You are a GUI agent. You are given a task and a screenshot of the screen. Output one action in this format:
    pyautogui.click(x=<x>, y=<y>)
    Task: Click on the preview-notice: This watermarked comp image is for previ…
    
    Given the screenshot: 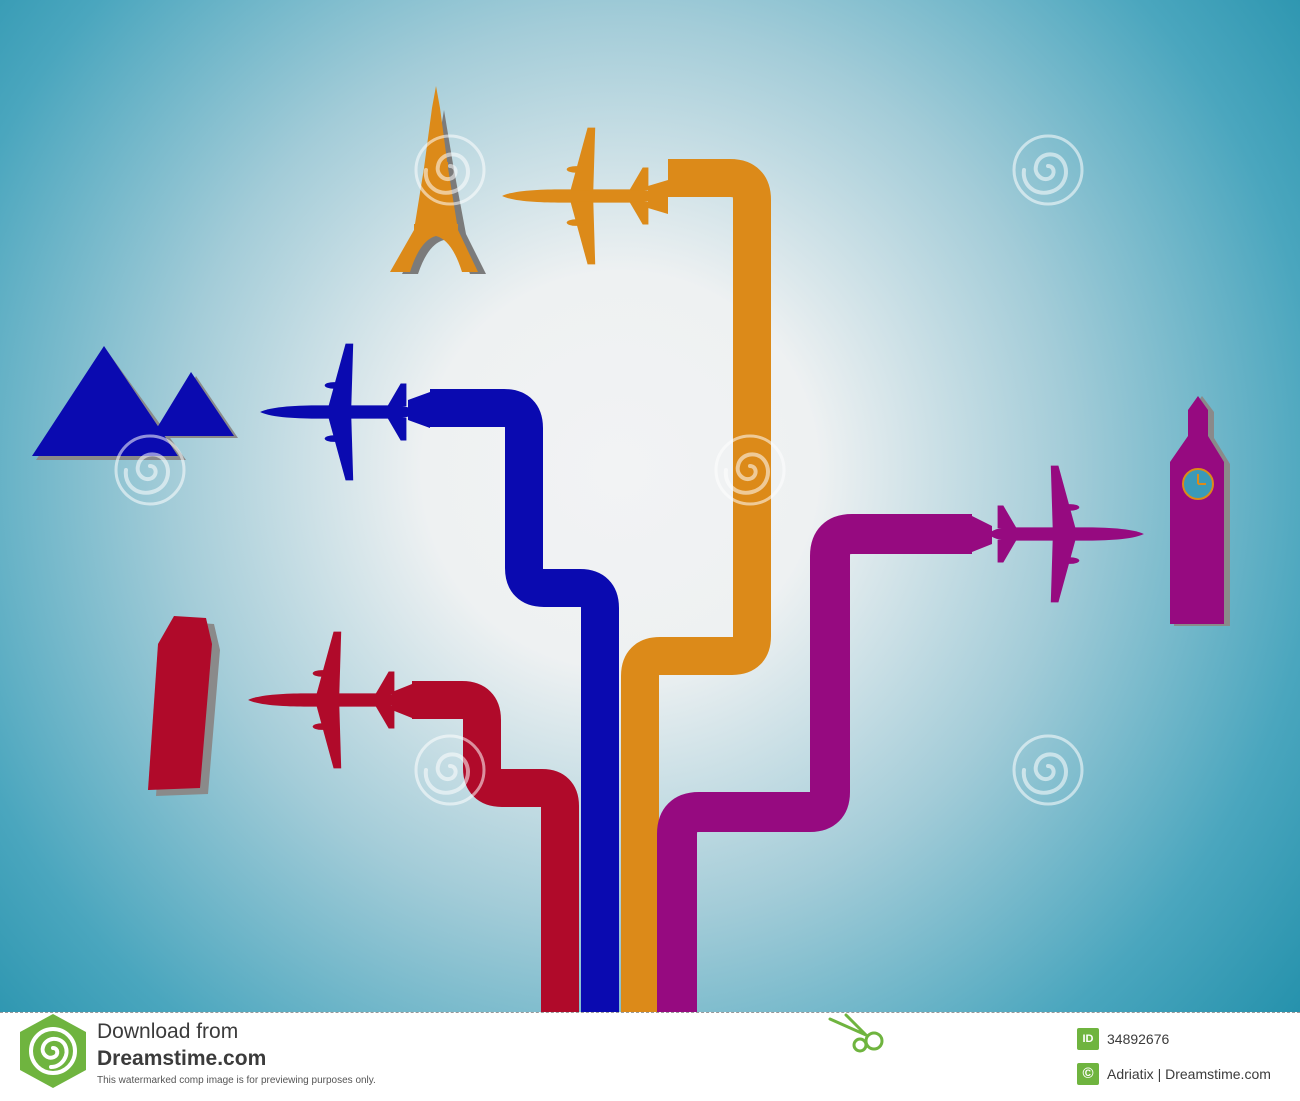 What is the action you would take?
    pyautogui.click(x=236, y=1080)
    